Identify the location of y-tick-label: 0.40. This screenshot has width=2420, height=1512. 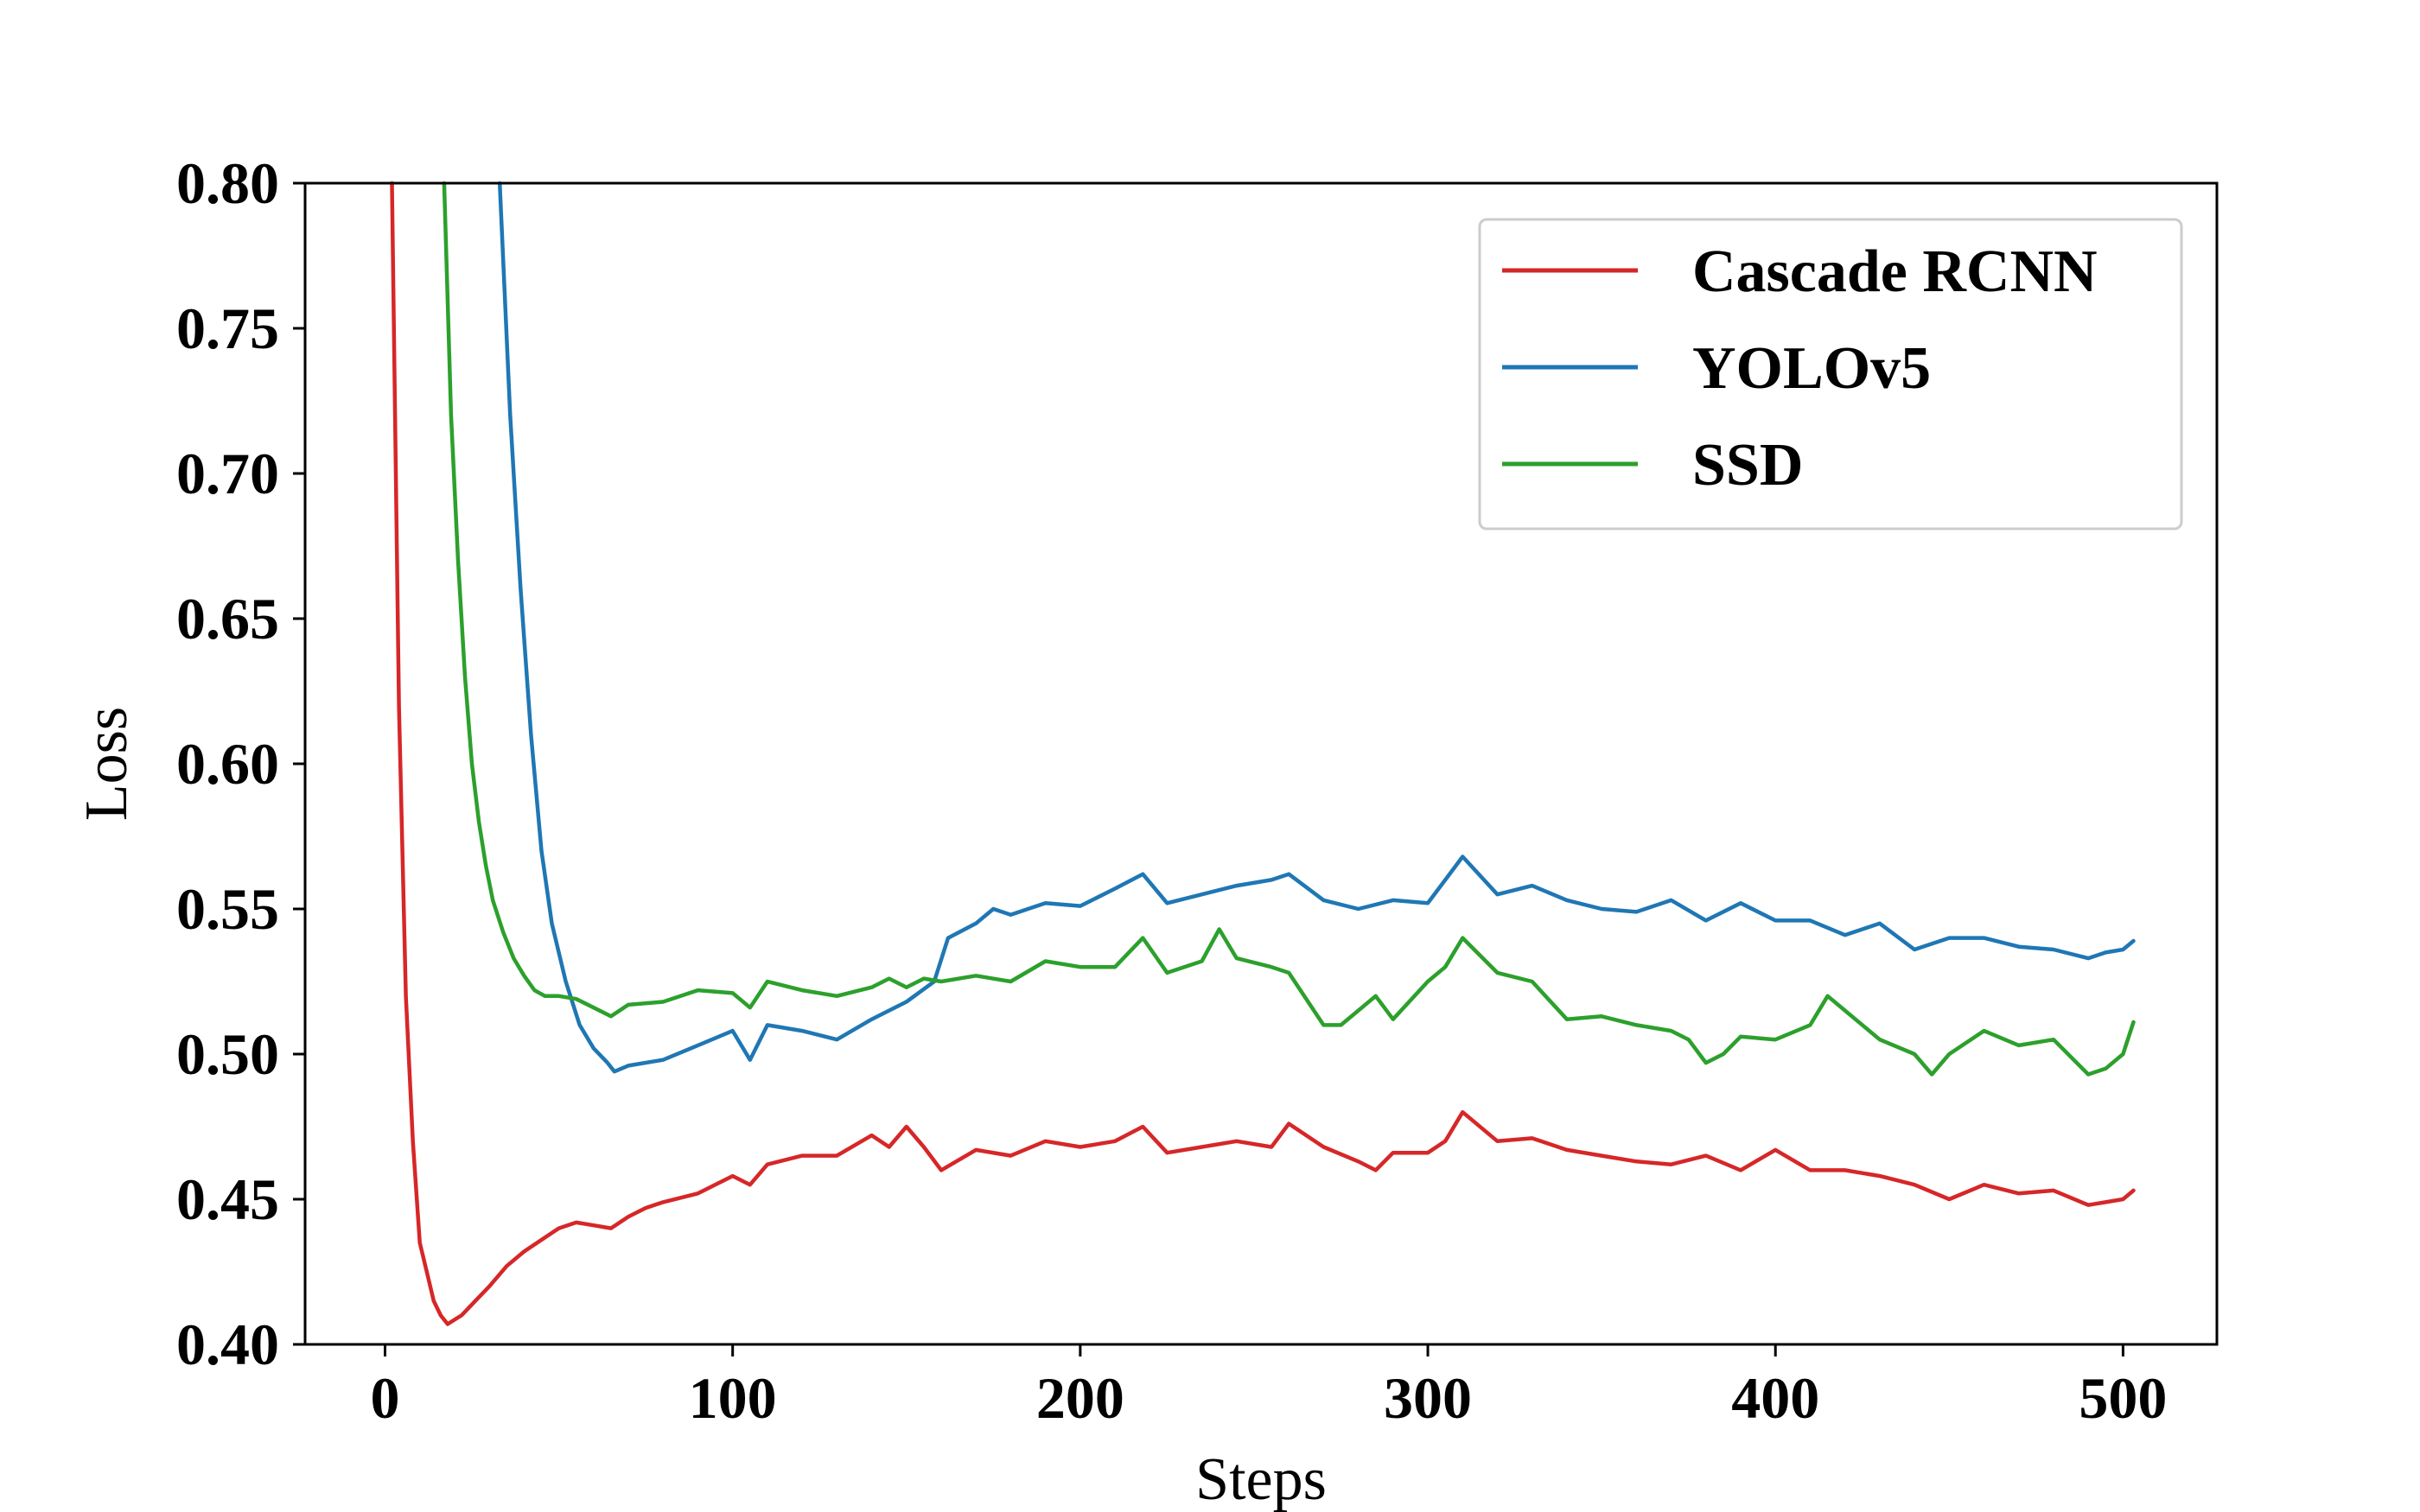
(227, 1344).